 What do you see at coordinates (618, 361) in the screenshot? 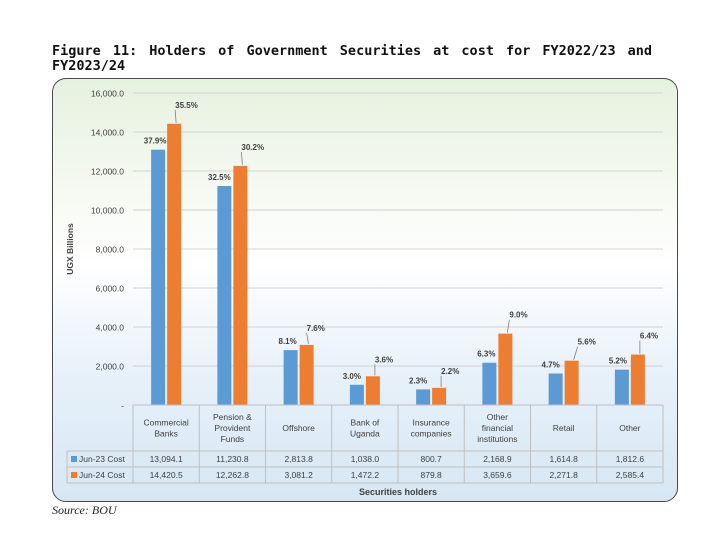
I see `share-label: 5.2%` at bounding box center [618, 361].